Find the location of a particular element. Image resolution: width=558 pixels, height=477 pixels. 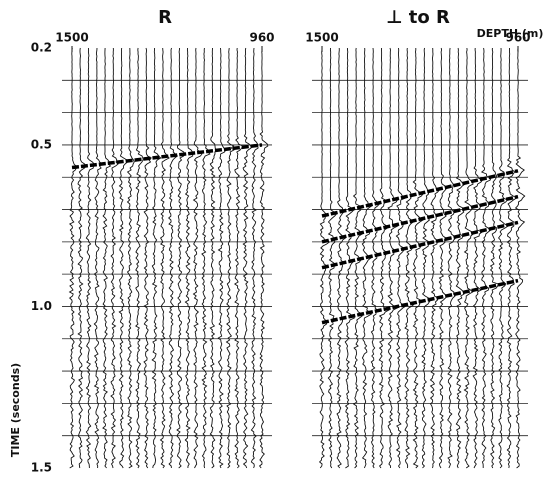

y-axis-label: TIME (seconds) is located at coordinates (15, 410).